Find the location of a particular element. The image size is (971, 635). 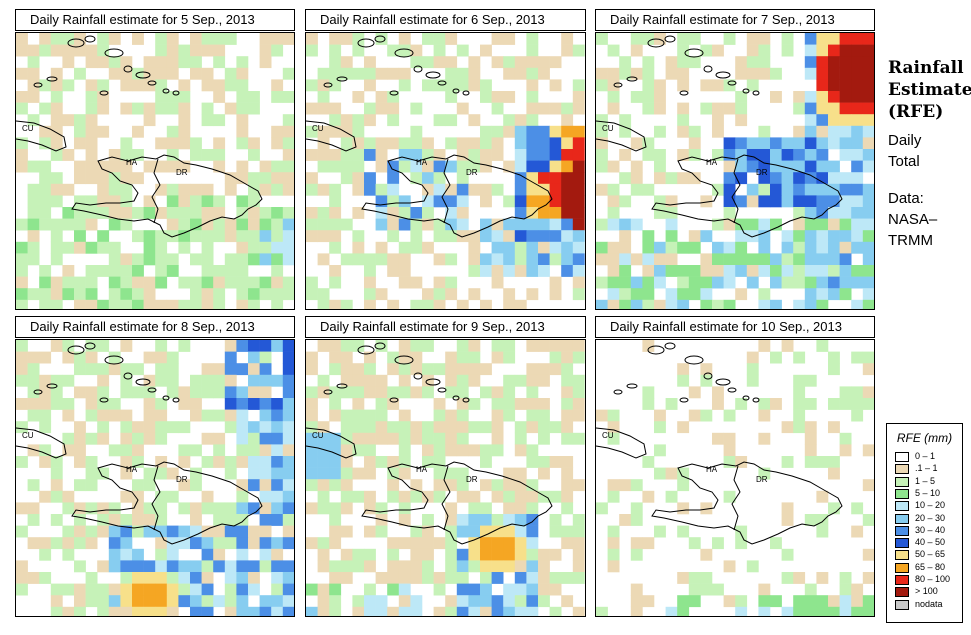

rainfall-map-sep9: CU HA DR is located at coordinates (445, 478).